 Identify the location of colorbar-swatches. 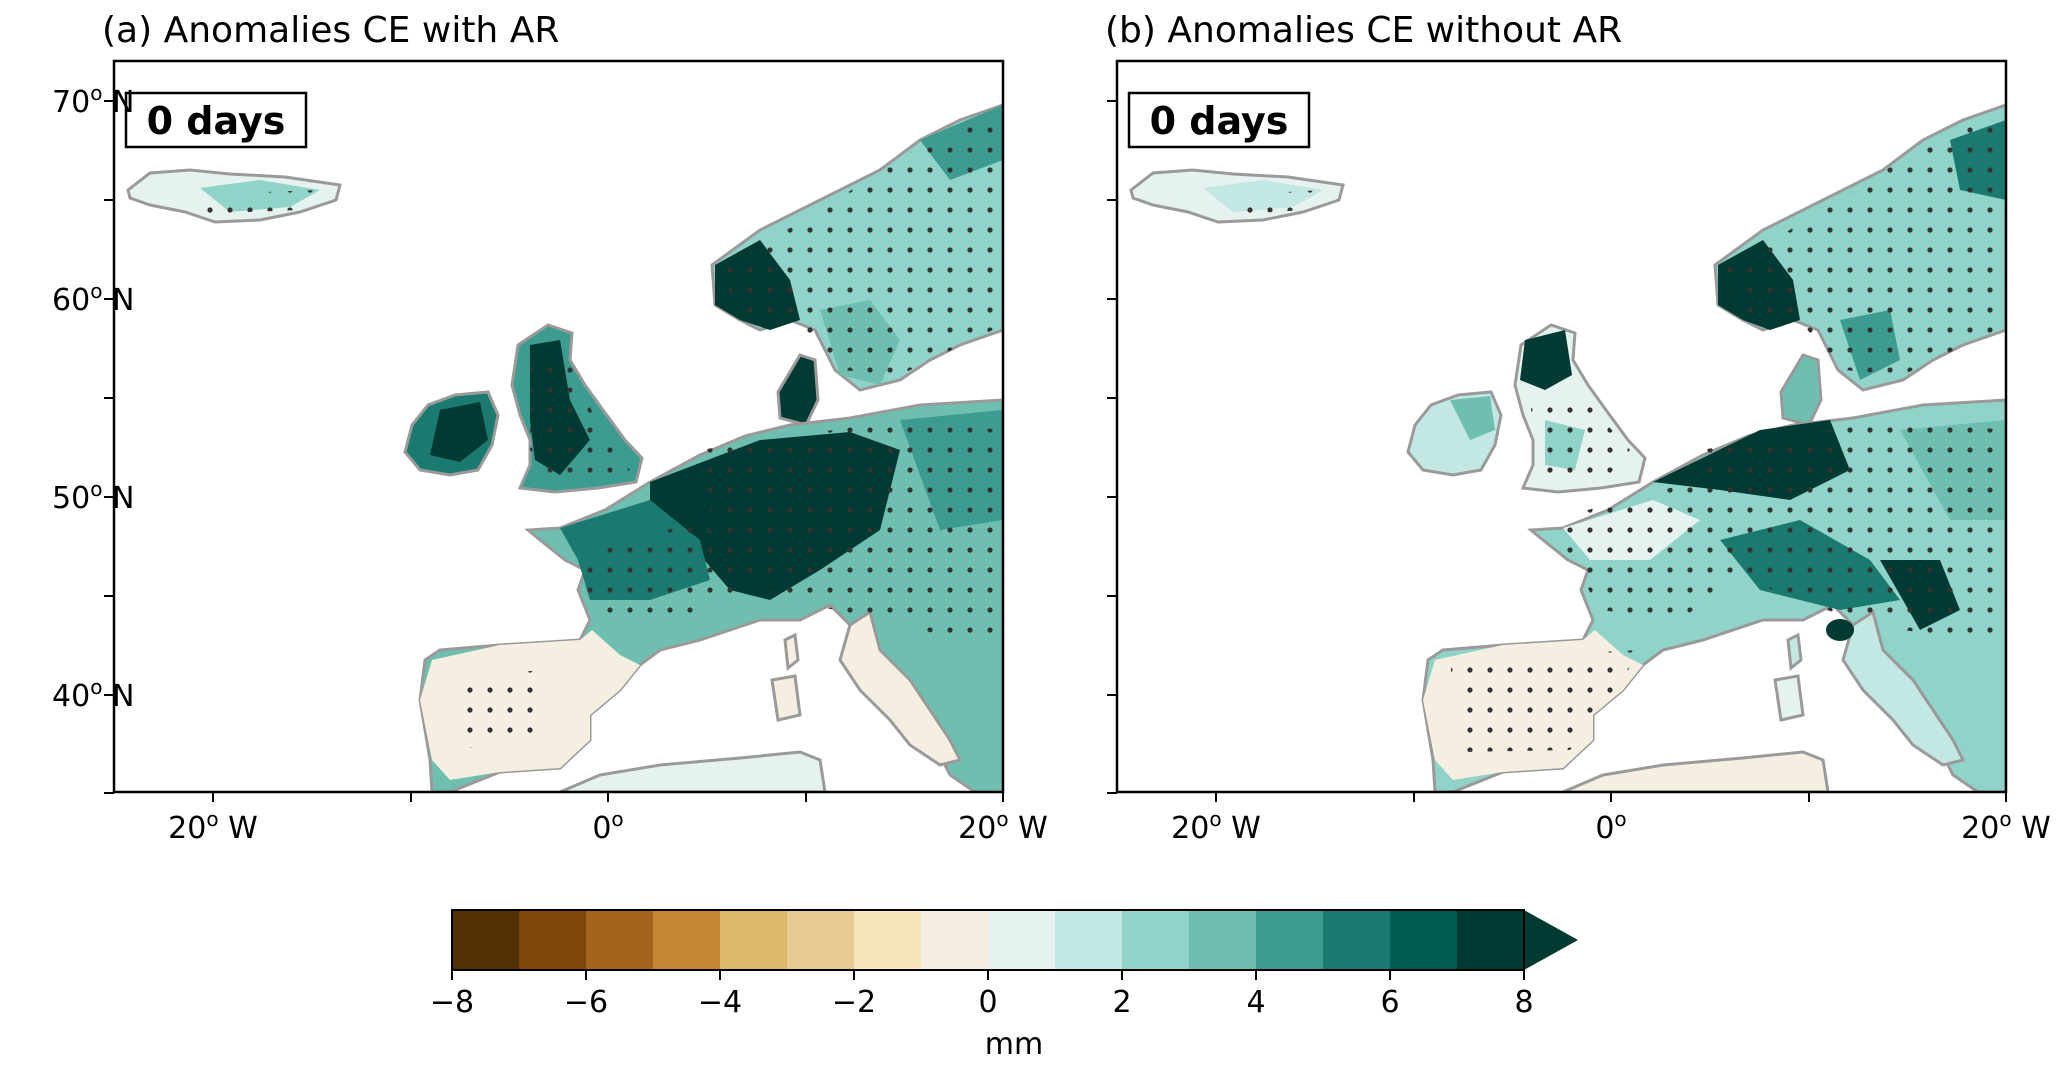
(988, 940).